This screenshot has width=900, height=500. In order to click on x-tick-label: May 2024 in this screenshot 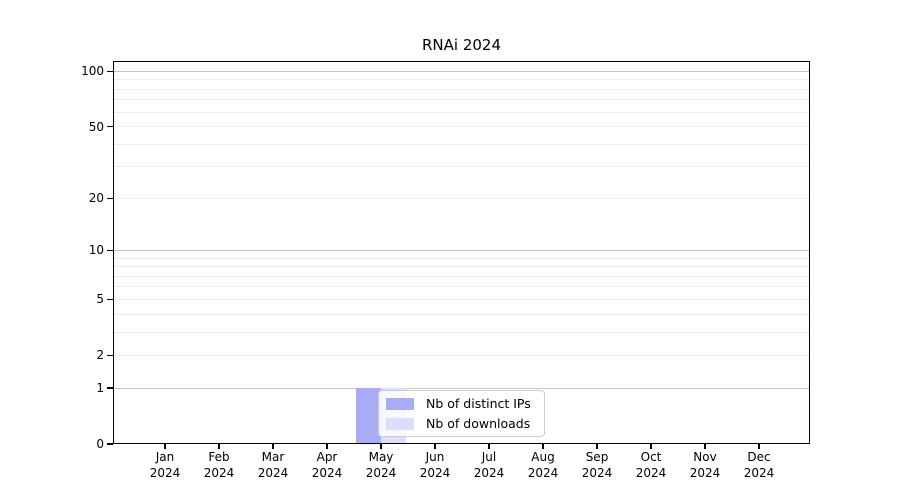, I will do `click(381, 465)`.